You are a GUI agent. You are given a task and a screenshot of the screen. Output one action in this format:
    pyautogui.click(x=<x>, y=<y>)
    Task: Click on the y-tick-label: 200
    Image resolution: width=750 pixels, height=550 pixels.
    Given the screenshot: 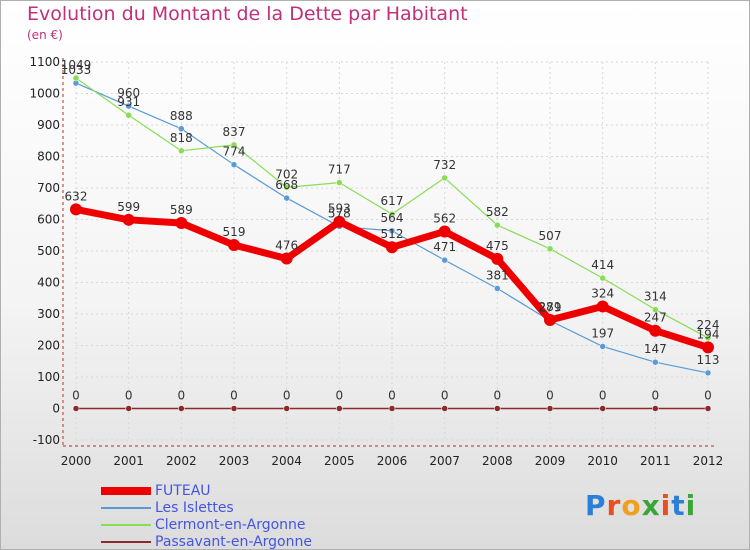 What is the action you would take?
    pyautogui.click(x=48, y=346)
    